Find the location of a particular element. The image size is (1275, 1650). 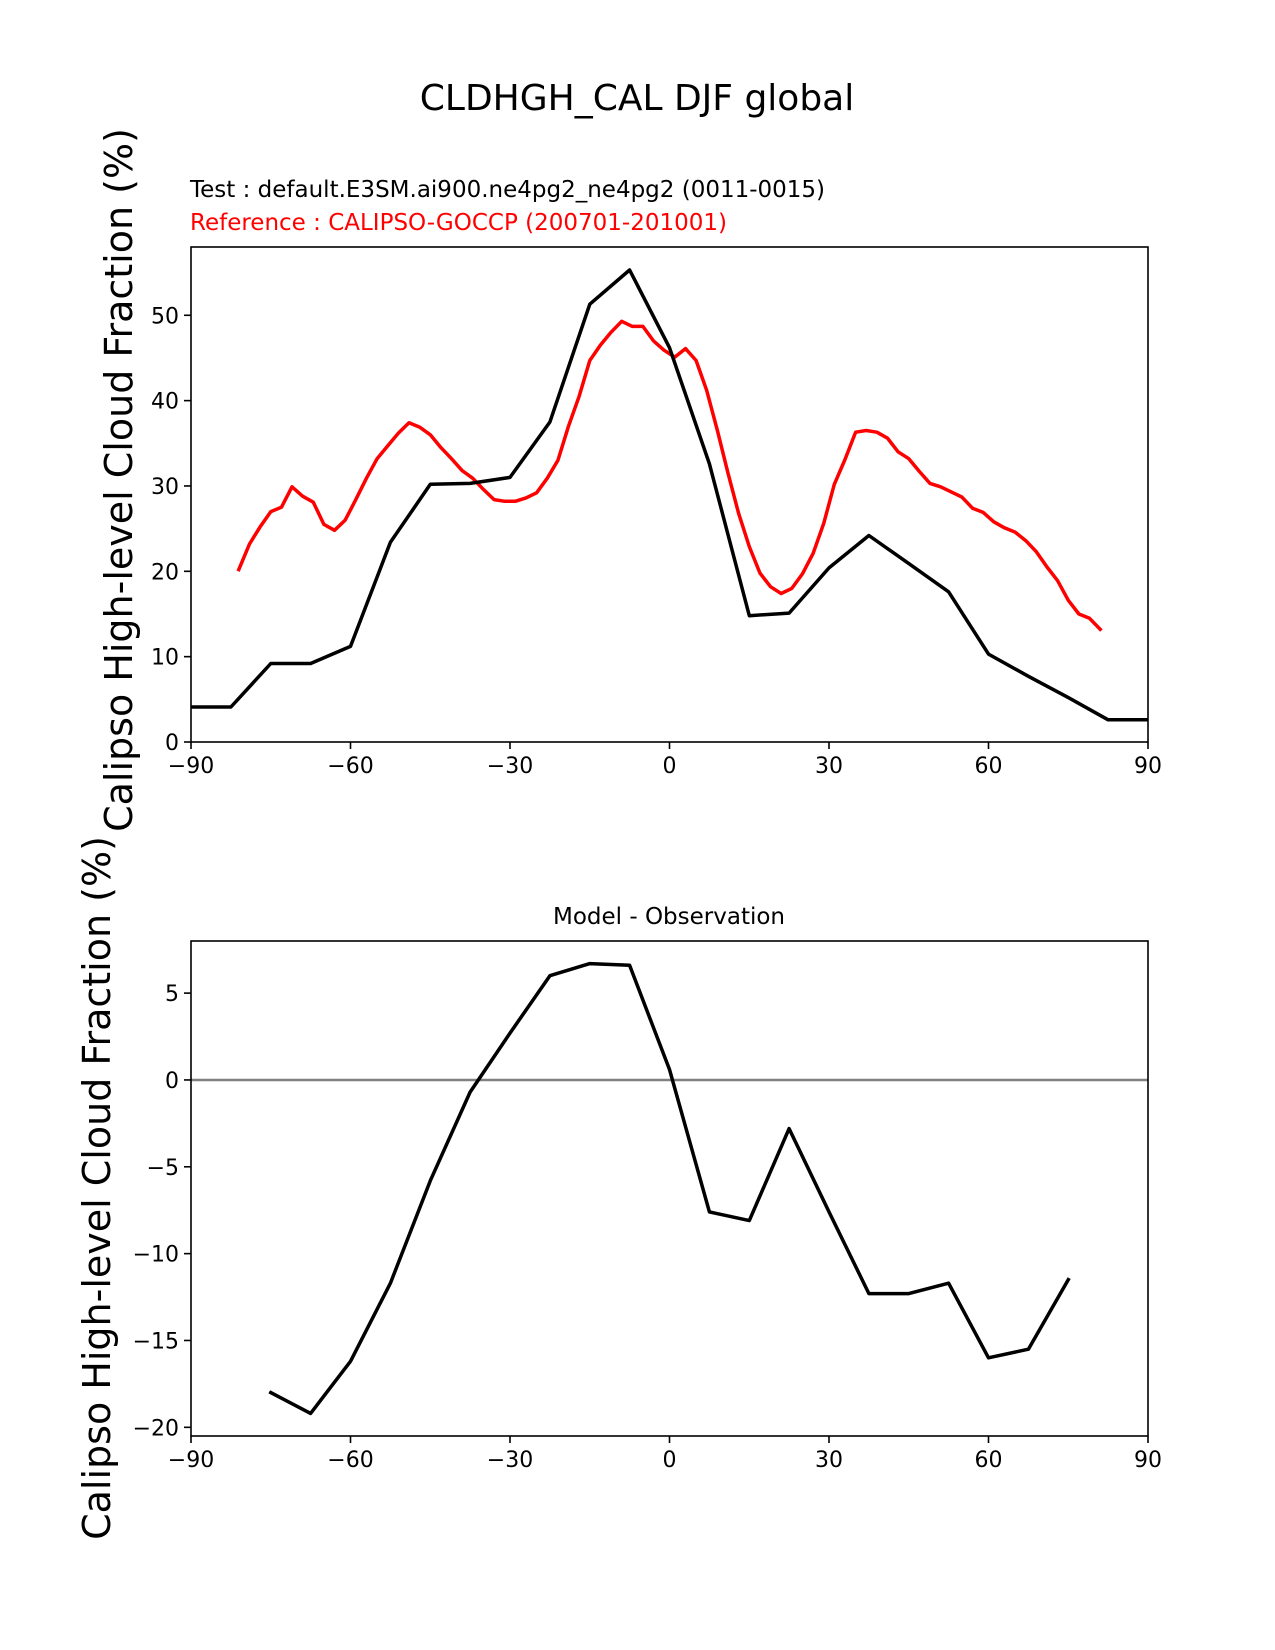

top-xtick-label: 0 is located at coordinates (670, 766).